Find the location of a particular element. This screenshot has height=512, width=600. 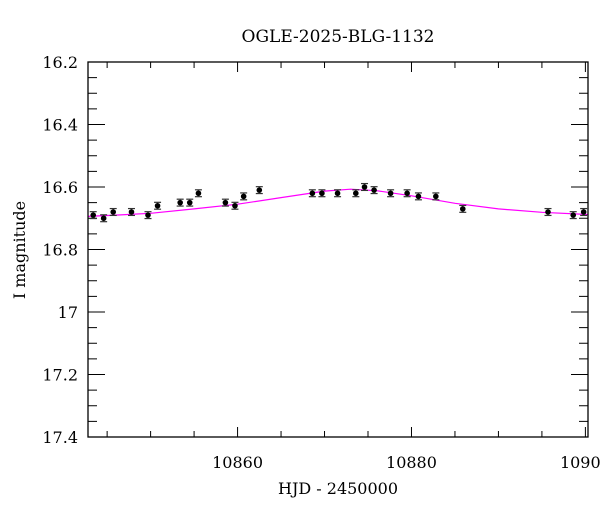

y-tick-label: 16.8 is located at coordinates (60, 250).